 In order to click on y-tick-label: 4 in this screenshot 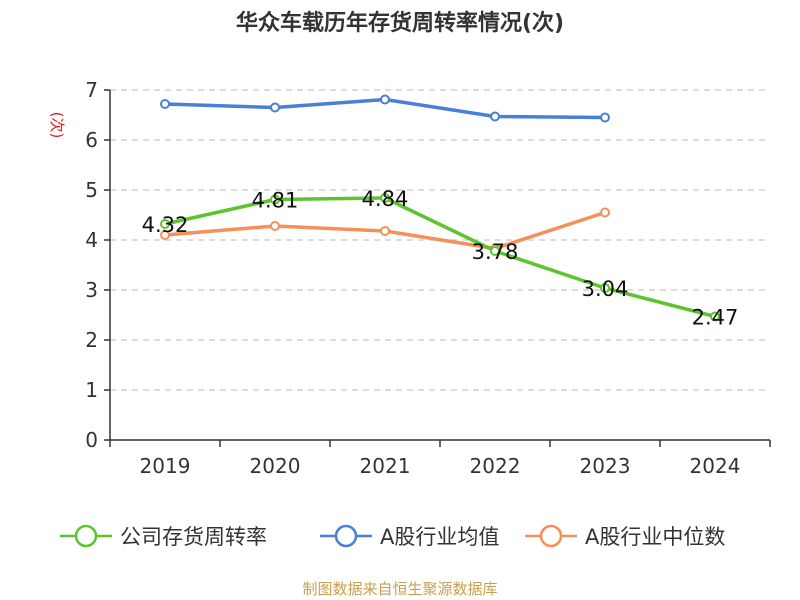, I will do `click(91, 240)`.